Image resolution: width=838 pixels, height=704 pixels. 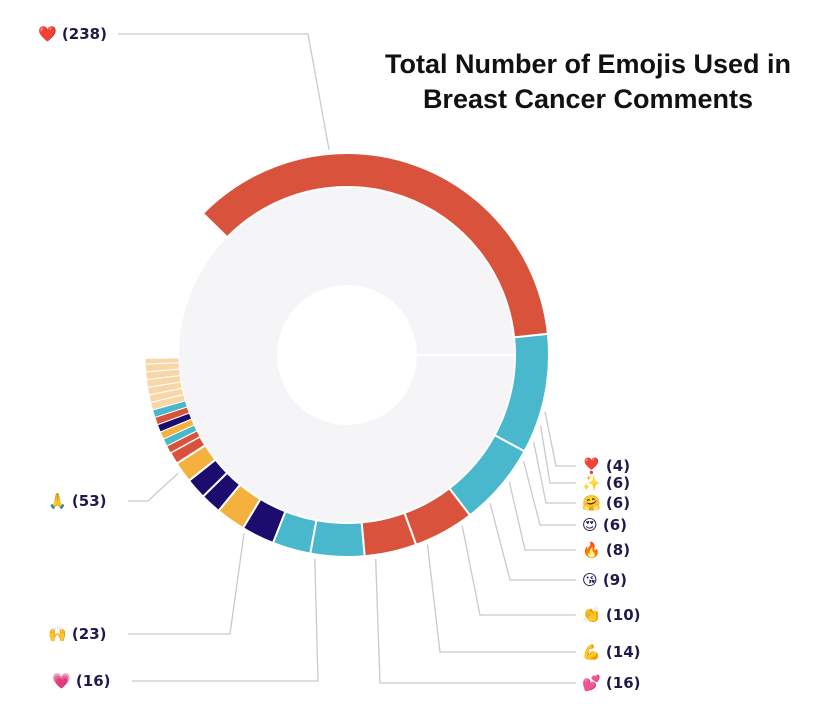 What do you see at coordinates (588, 64) in the screenshot?
I see `chart-title-line-1: Total Number of Emojis Used in` at bounding box center [588, 64].